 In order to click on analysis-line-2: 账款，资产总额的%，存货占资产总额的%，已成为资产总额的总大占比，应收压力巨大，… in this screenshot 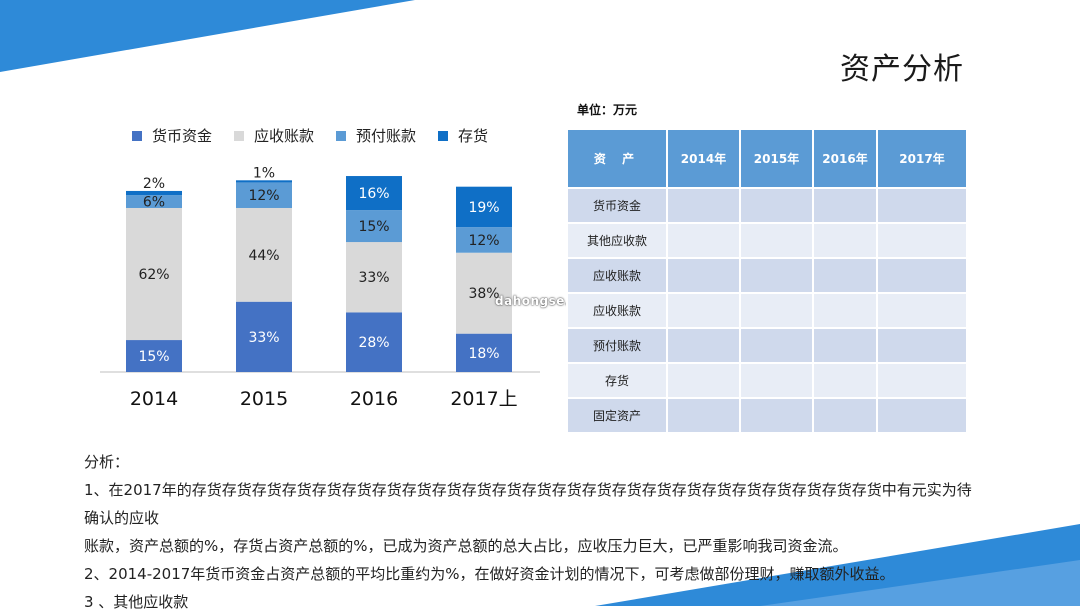, I will do `click(466, 546)`.